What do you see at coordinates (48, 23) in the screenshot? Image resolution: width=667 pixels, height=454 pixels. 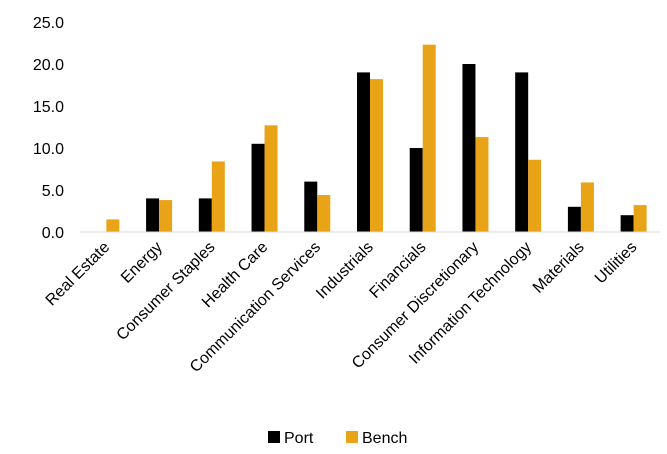 I see `y-tick-label: 25.0` at bounding box center [48, 23].